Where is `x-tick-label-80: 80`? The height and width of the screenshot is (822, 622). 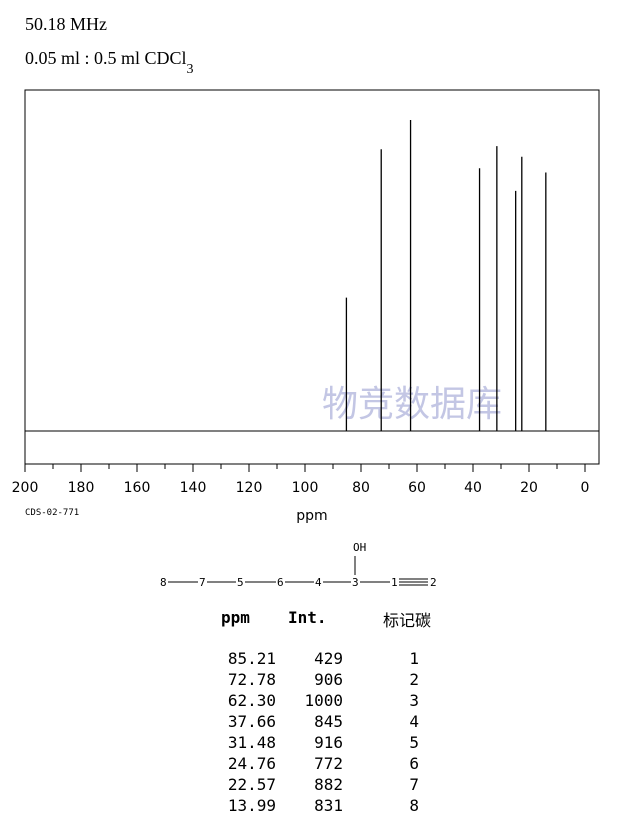 x-tick-label-80: 80 is located at coordinates (361, 488).